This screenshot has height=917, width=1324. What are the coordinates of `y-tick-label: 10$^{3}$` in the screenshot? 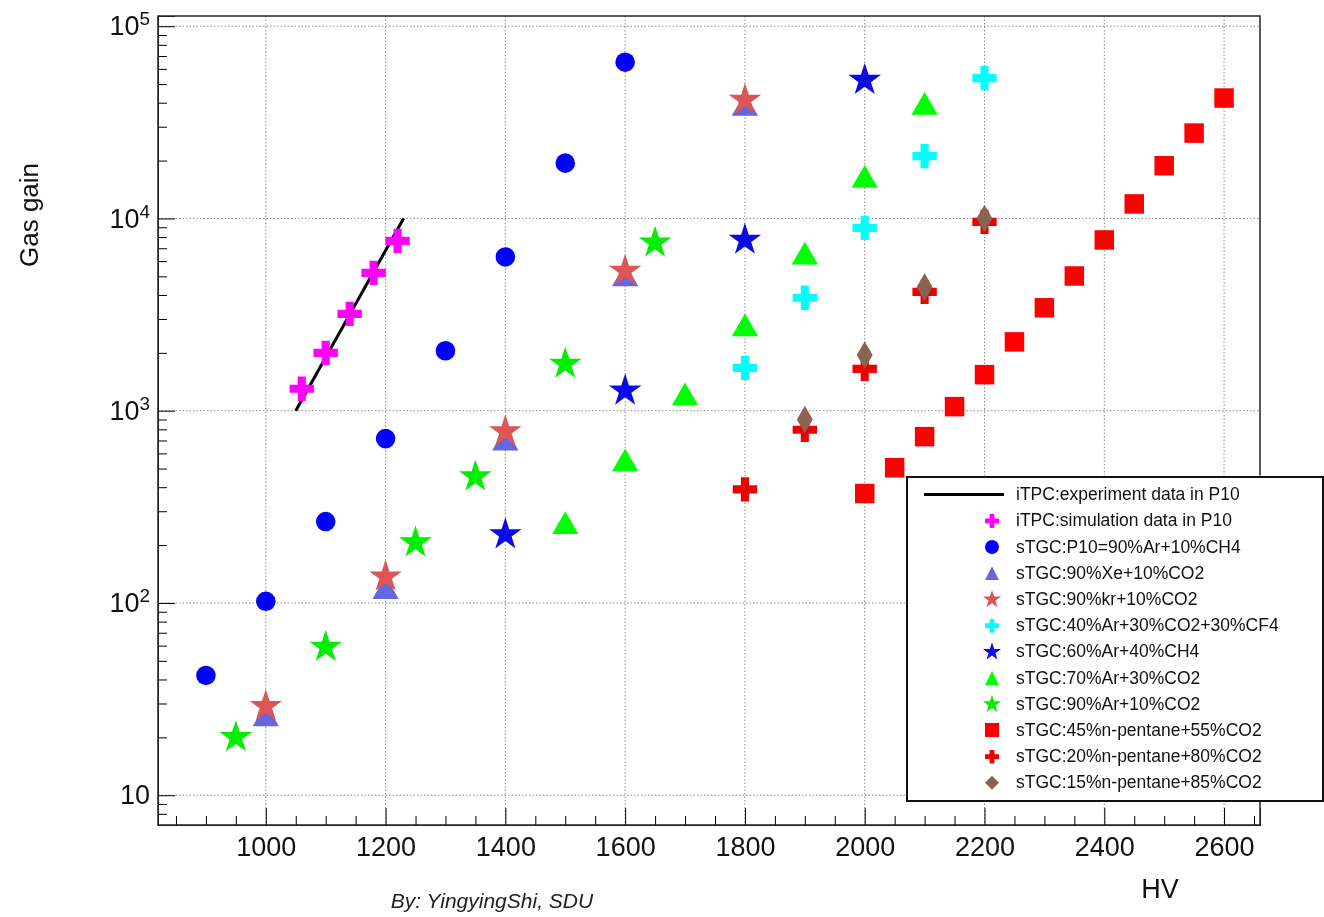 It's located at (129, 409).